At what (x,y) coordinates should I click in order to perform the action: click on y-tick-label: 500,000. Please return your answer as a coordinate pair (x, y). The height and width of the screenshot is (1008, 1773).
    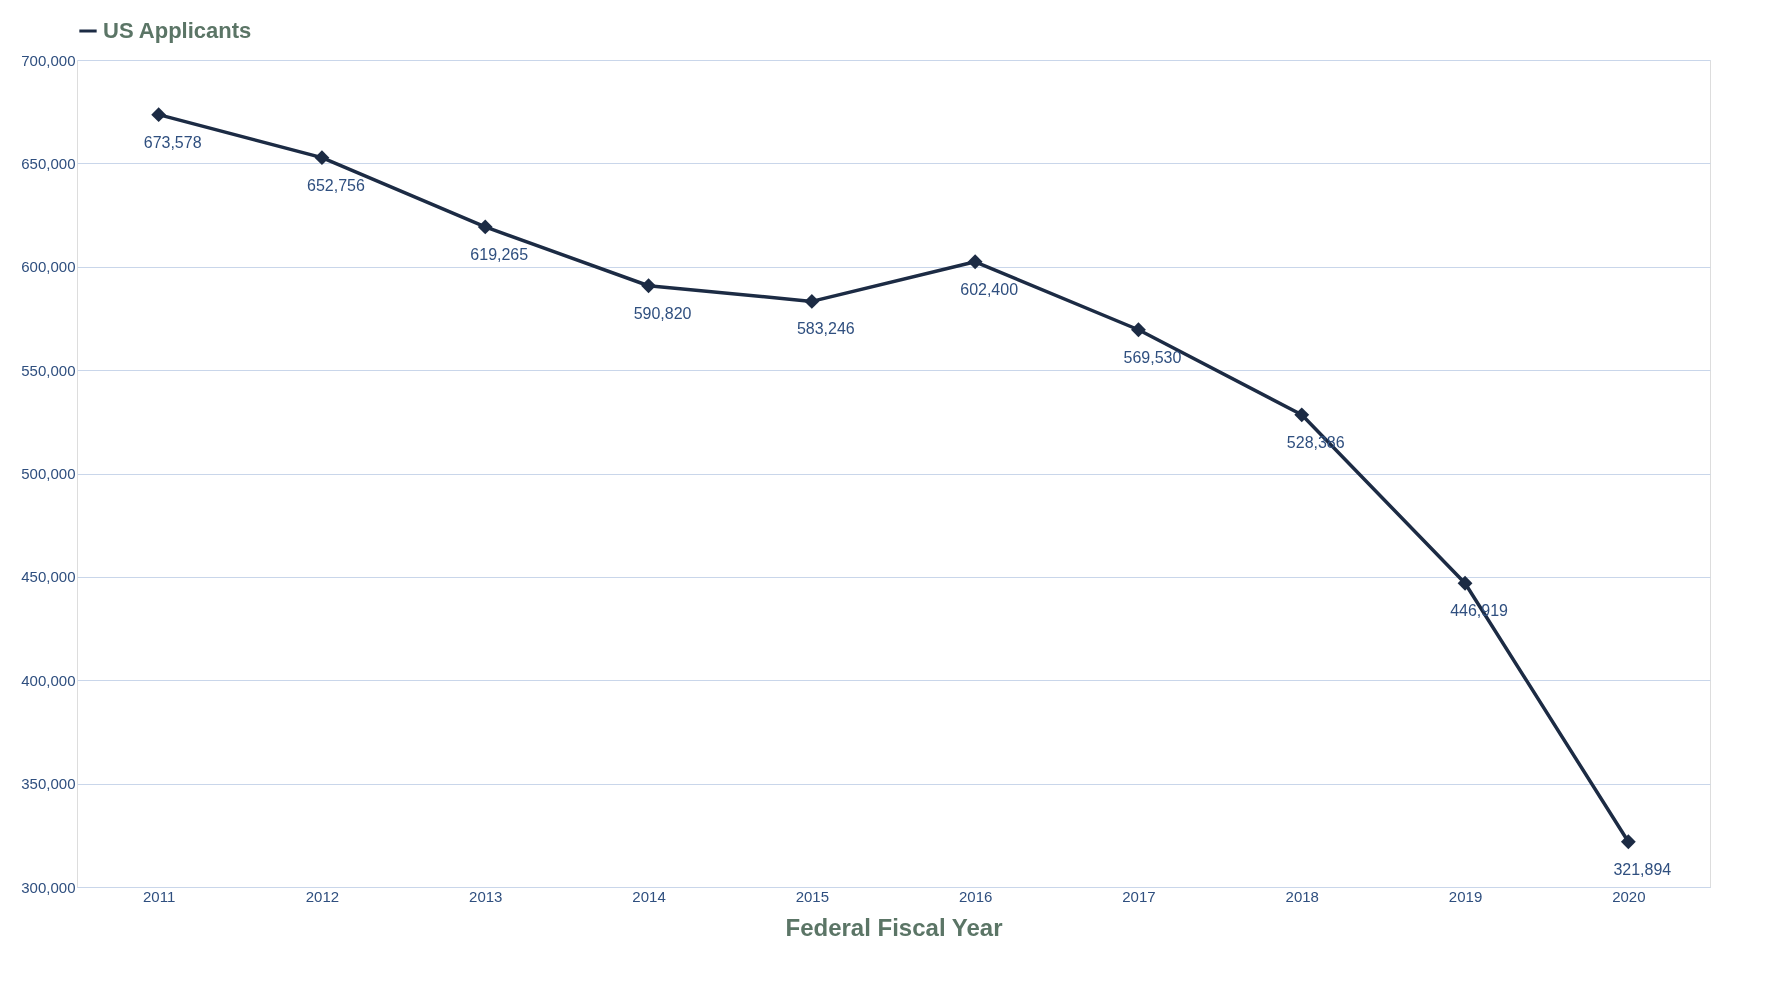
    Looking at the image, I should click on (48, 473).